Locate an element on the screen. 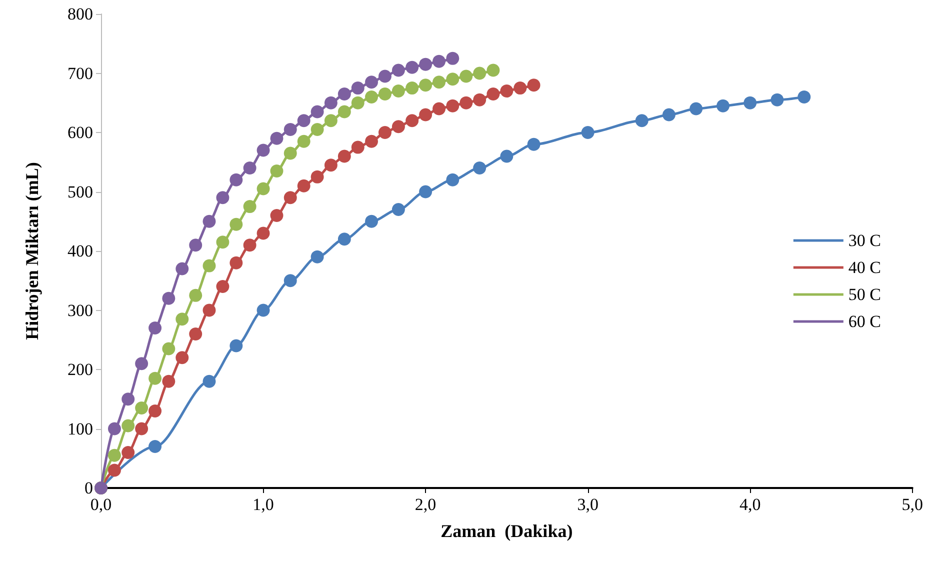 This screenshot has width=926, height=562. legend-label: 40 C is located at coordinates (865, 267).